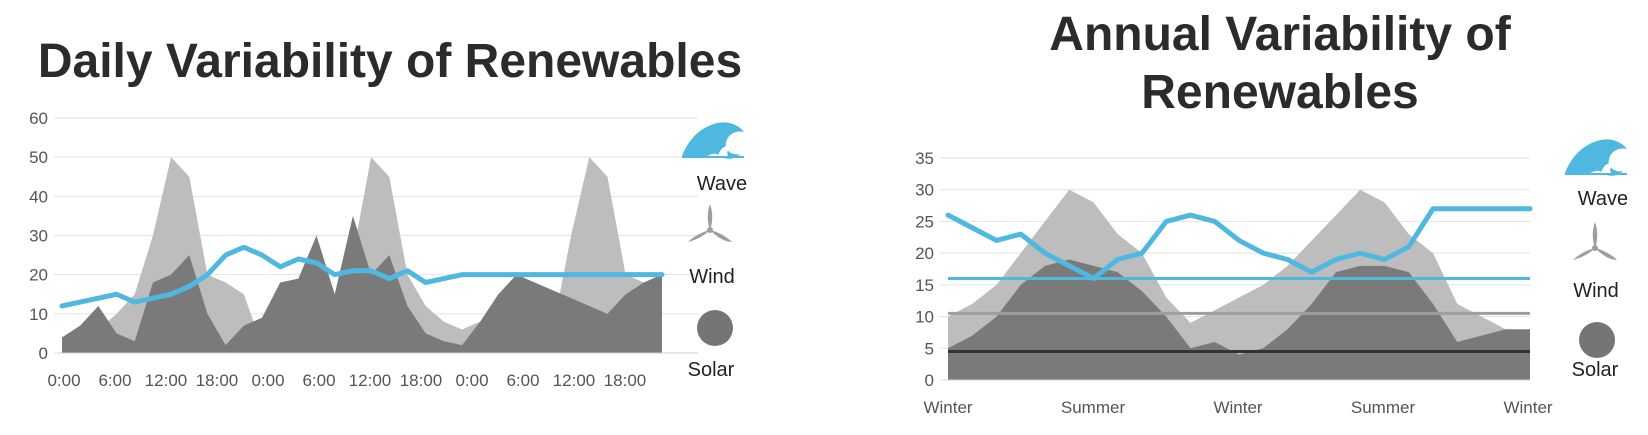 This screenshot has width=1648, height=435. I want to click on annual-y-tick-label: 25, so click(924, 221).